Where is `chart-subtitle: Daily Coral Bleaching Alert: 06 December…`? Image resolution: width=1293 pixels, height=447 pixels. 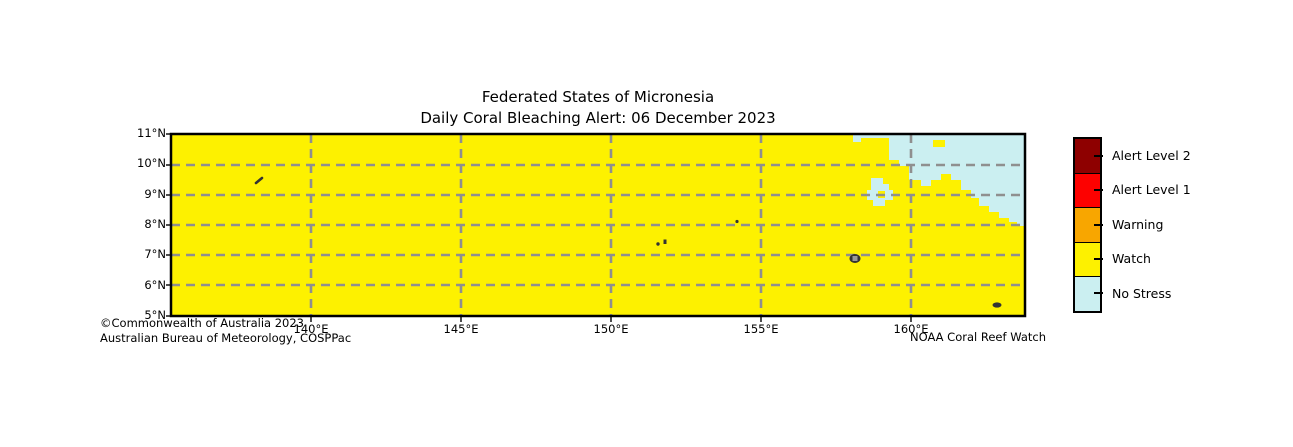
chart-subtitle: Daily Coral Bleaching Alert: 06 December… is located at coordinates (598, 118).